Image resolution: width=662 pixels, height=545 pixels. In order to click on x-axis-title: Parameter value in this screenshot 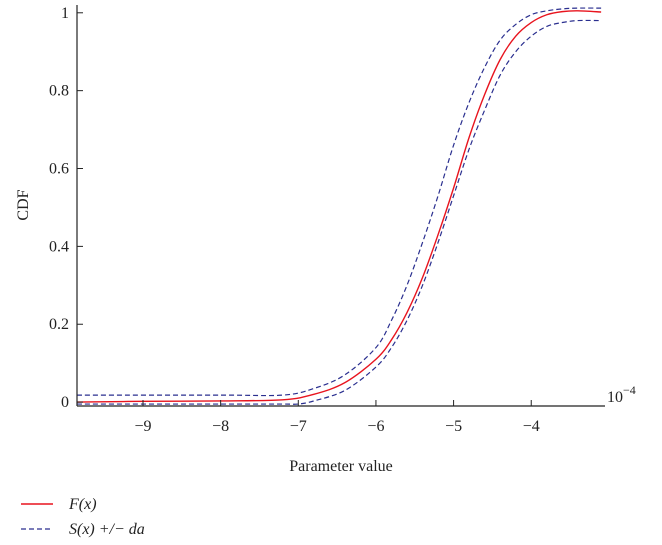, I will do `click(341, 466)`.